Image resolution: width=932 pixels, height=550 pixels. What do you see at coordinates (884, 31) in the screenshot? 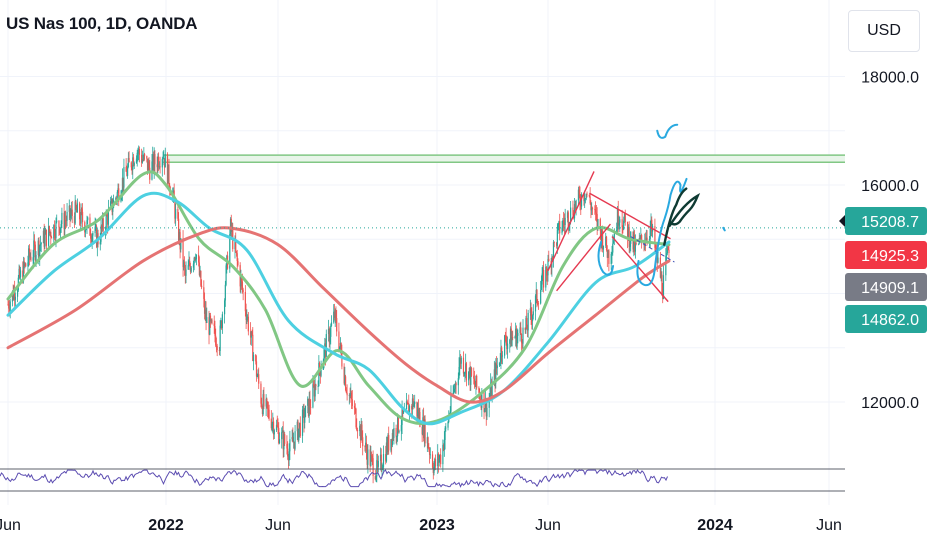
I see `currency-button: USD` at bounding box center [884, 31].